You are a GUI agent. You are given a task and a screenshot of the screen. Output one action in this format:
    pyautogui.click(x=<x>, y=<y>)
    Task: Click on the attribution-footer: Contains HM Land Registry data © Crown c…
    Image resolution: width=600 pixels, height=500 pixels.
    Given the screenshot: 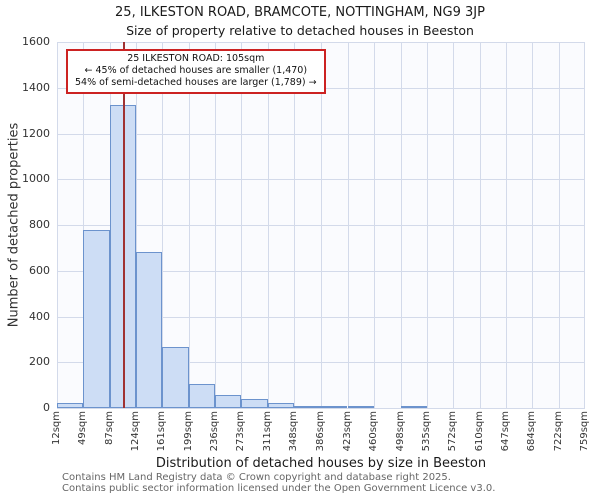 What is the action you would take?
    pyautogui.click(x=278, y=483)
    